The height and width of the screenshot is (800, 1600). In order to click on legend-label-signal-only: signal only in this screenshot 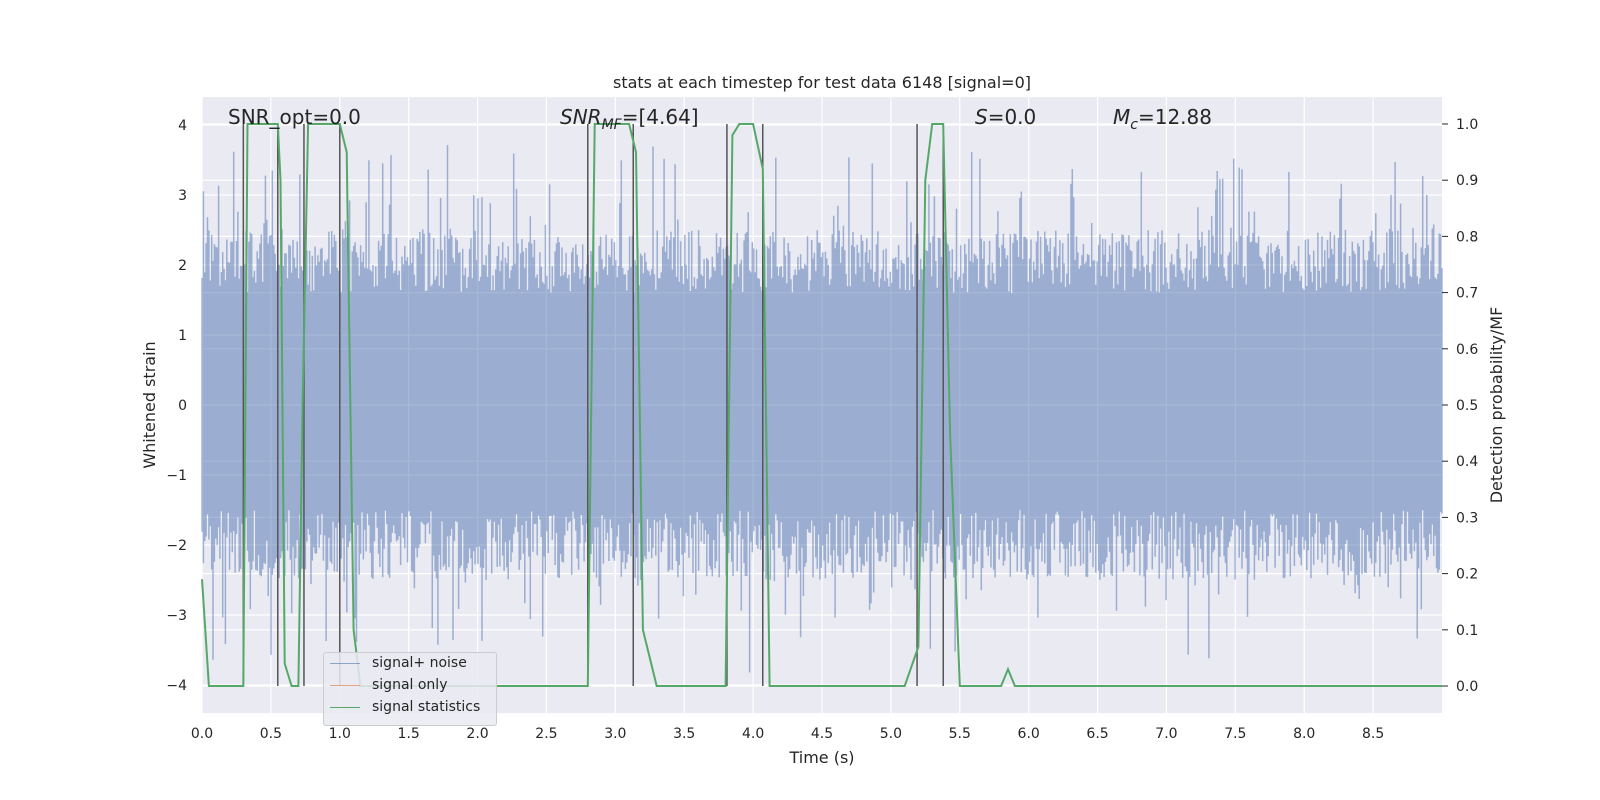, I will do `click(410, 685)`.